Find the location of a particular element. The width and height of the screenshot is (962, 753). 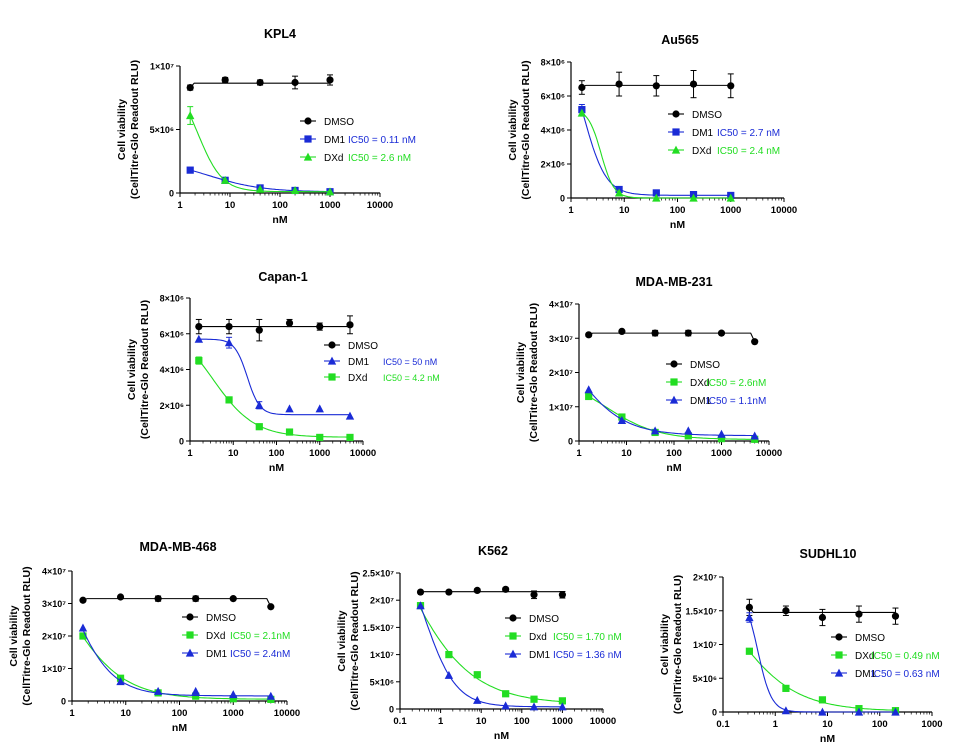

legend-label: DXd is located at coordinates (701, 151).